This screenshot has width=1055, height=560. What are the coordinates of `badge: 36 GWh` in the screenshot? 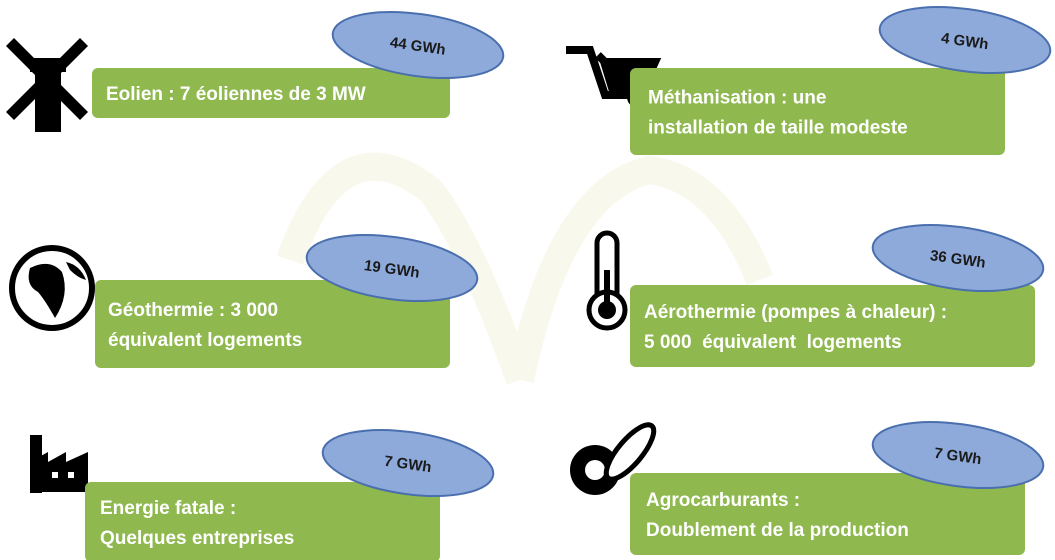 It's located at (958, 258).